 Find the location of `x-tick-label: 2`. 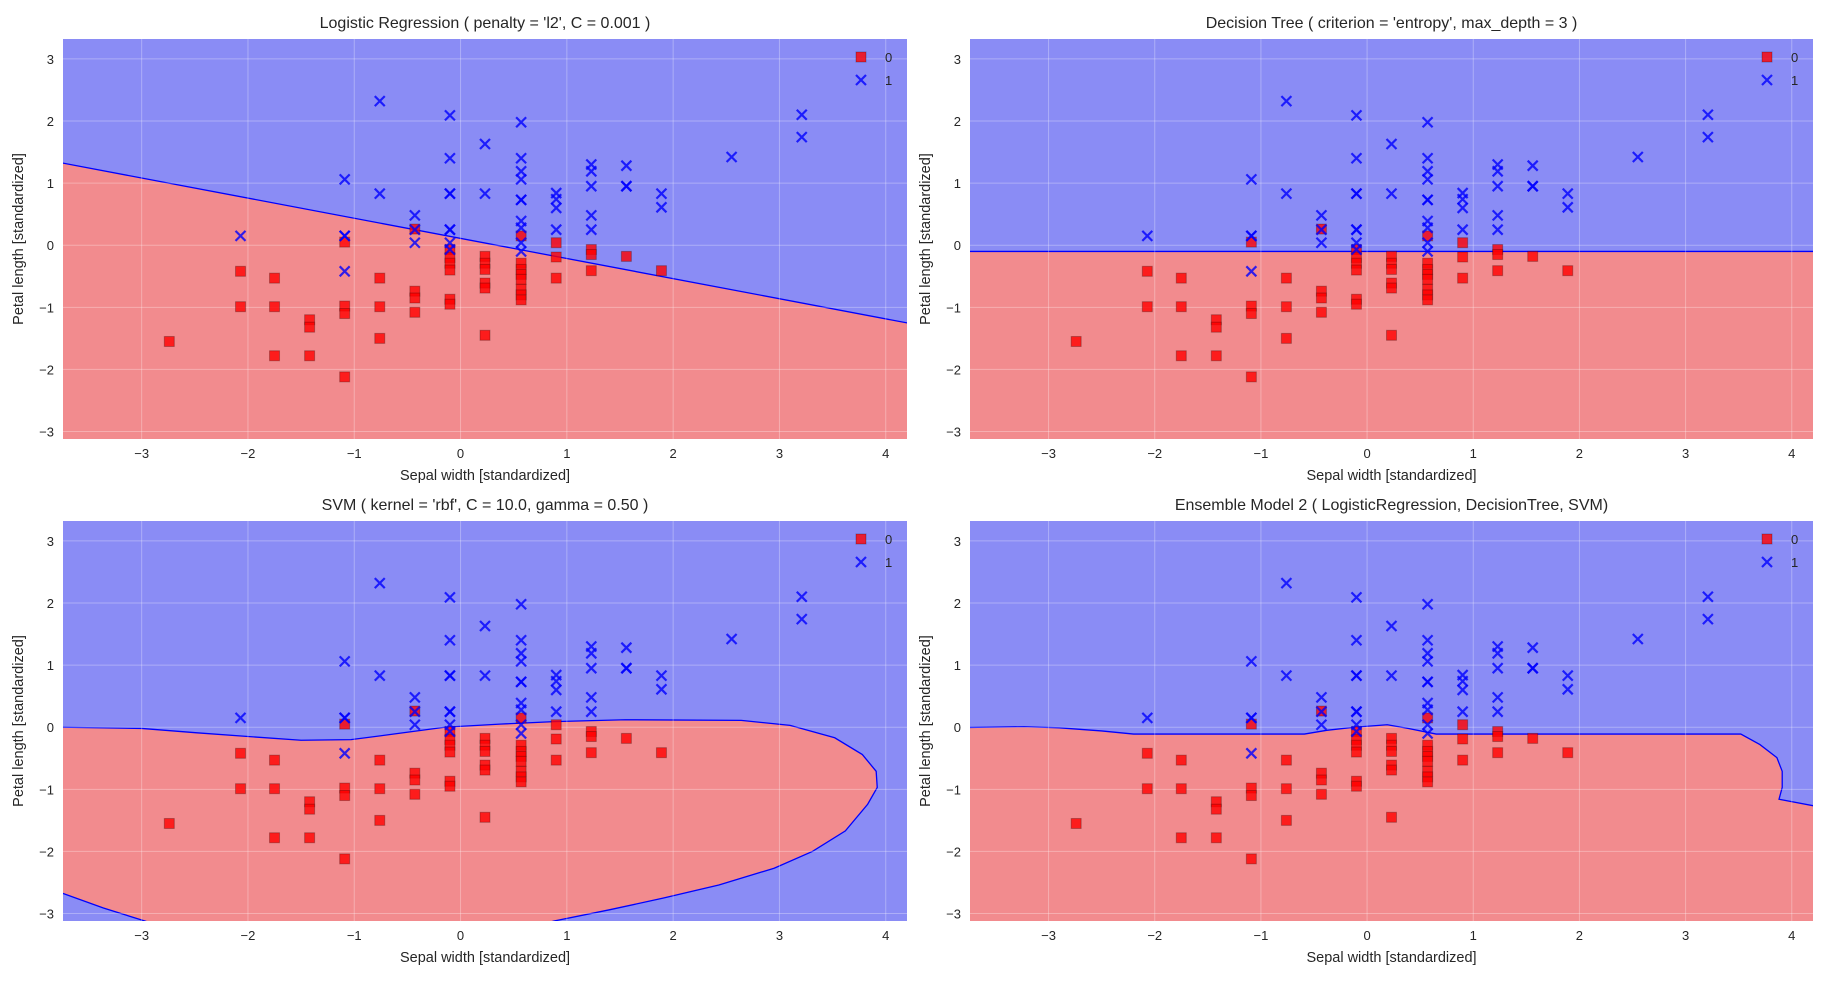

x-tick-label: 2 is located at coordinates (1579, 453).